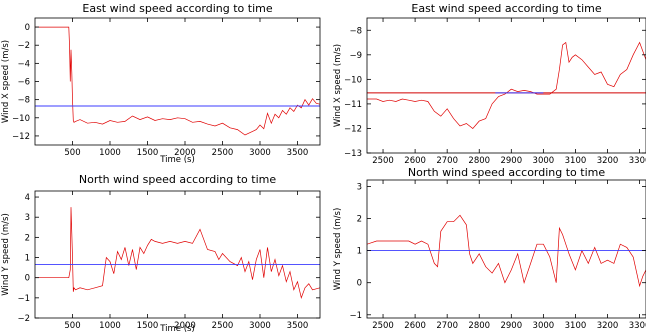 The width and height of the screenshot is (646, 333). Describe the element at coordinates (353, 105) in the screenshot. I see `y-tick-label: −11` at that location.